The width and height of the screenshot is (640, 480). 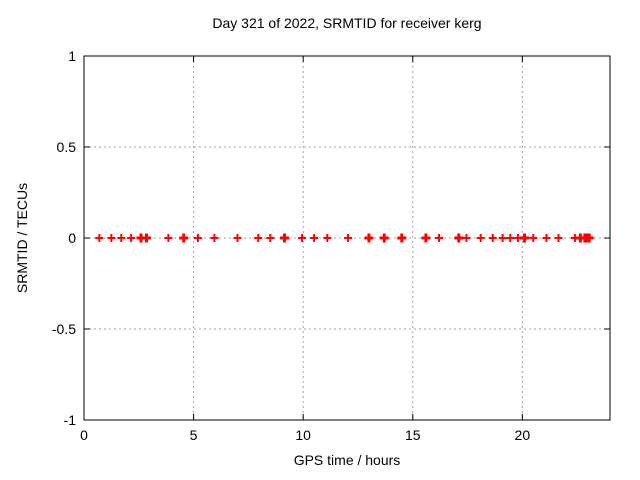 What do you see at coordinates (84, 435) in the screenshot?
I see `x-tick-label: 0` at bounding box center [84, 435].